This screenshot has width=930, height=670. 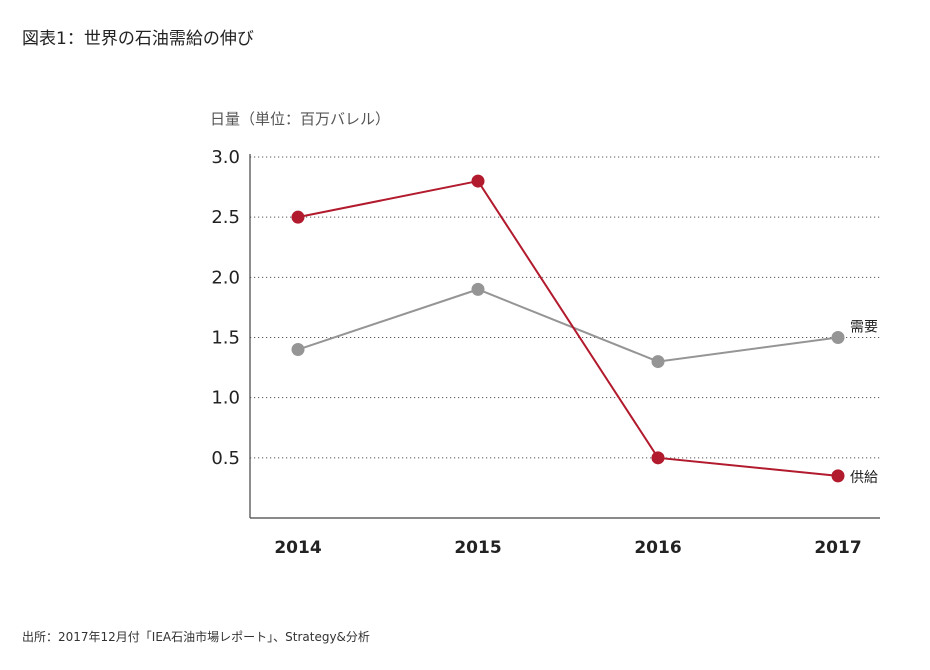 What do you see at coordinates (657, 548) in the screenshot?
I see `x-tick-label: 2016` at bounding box center [657, 548].